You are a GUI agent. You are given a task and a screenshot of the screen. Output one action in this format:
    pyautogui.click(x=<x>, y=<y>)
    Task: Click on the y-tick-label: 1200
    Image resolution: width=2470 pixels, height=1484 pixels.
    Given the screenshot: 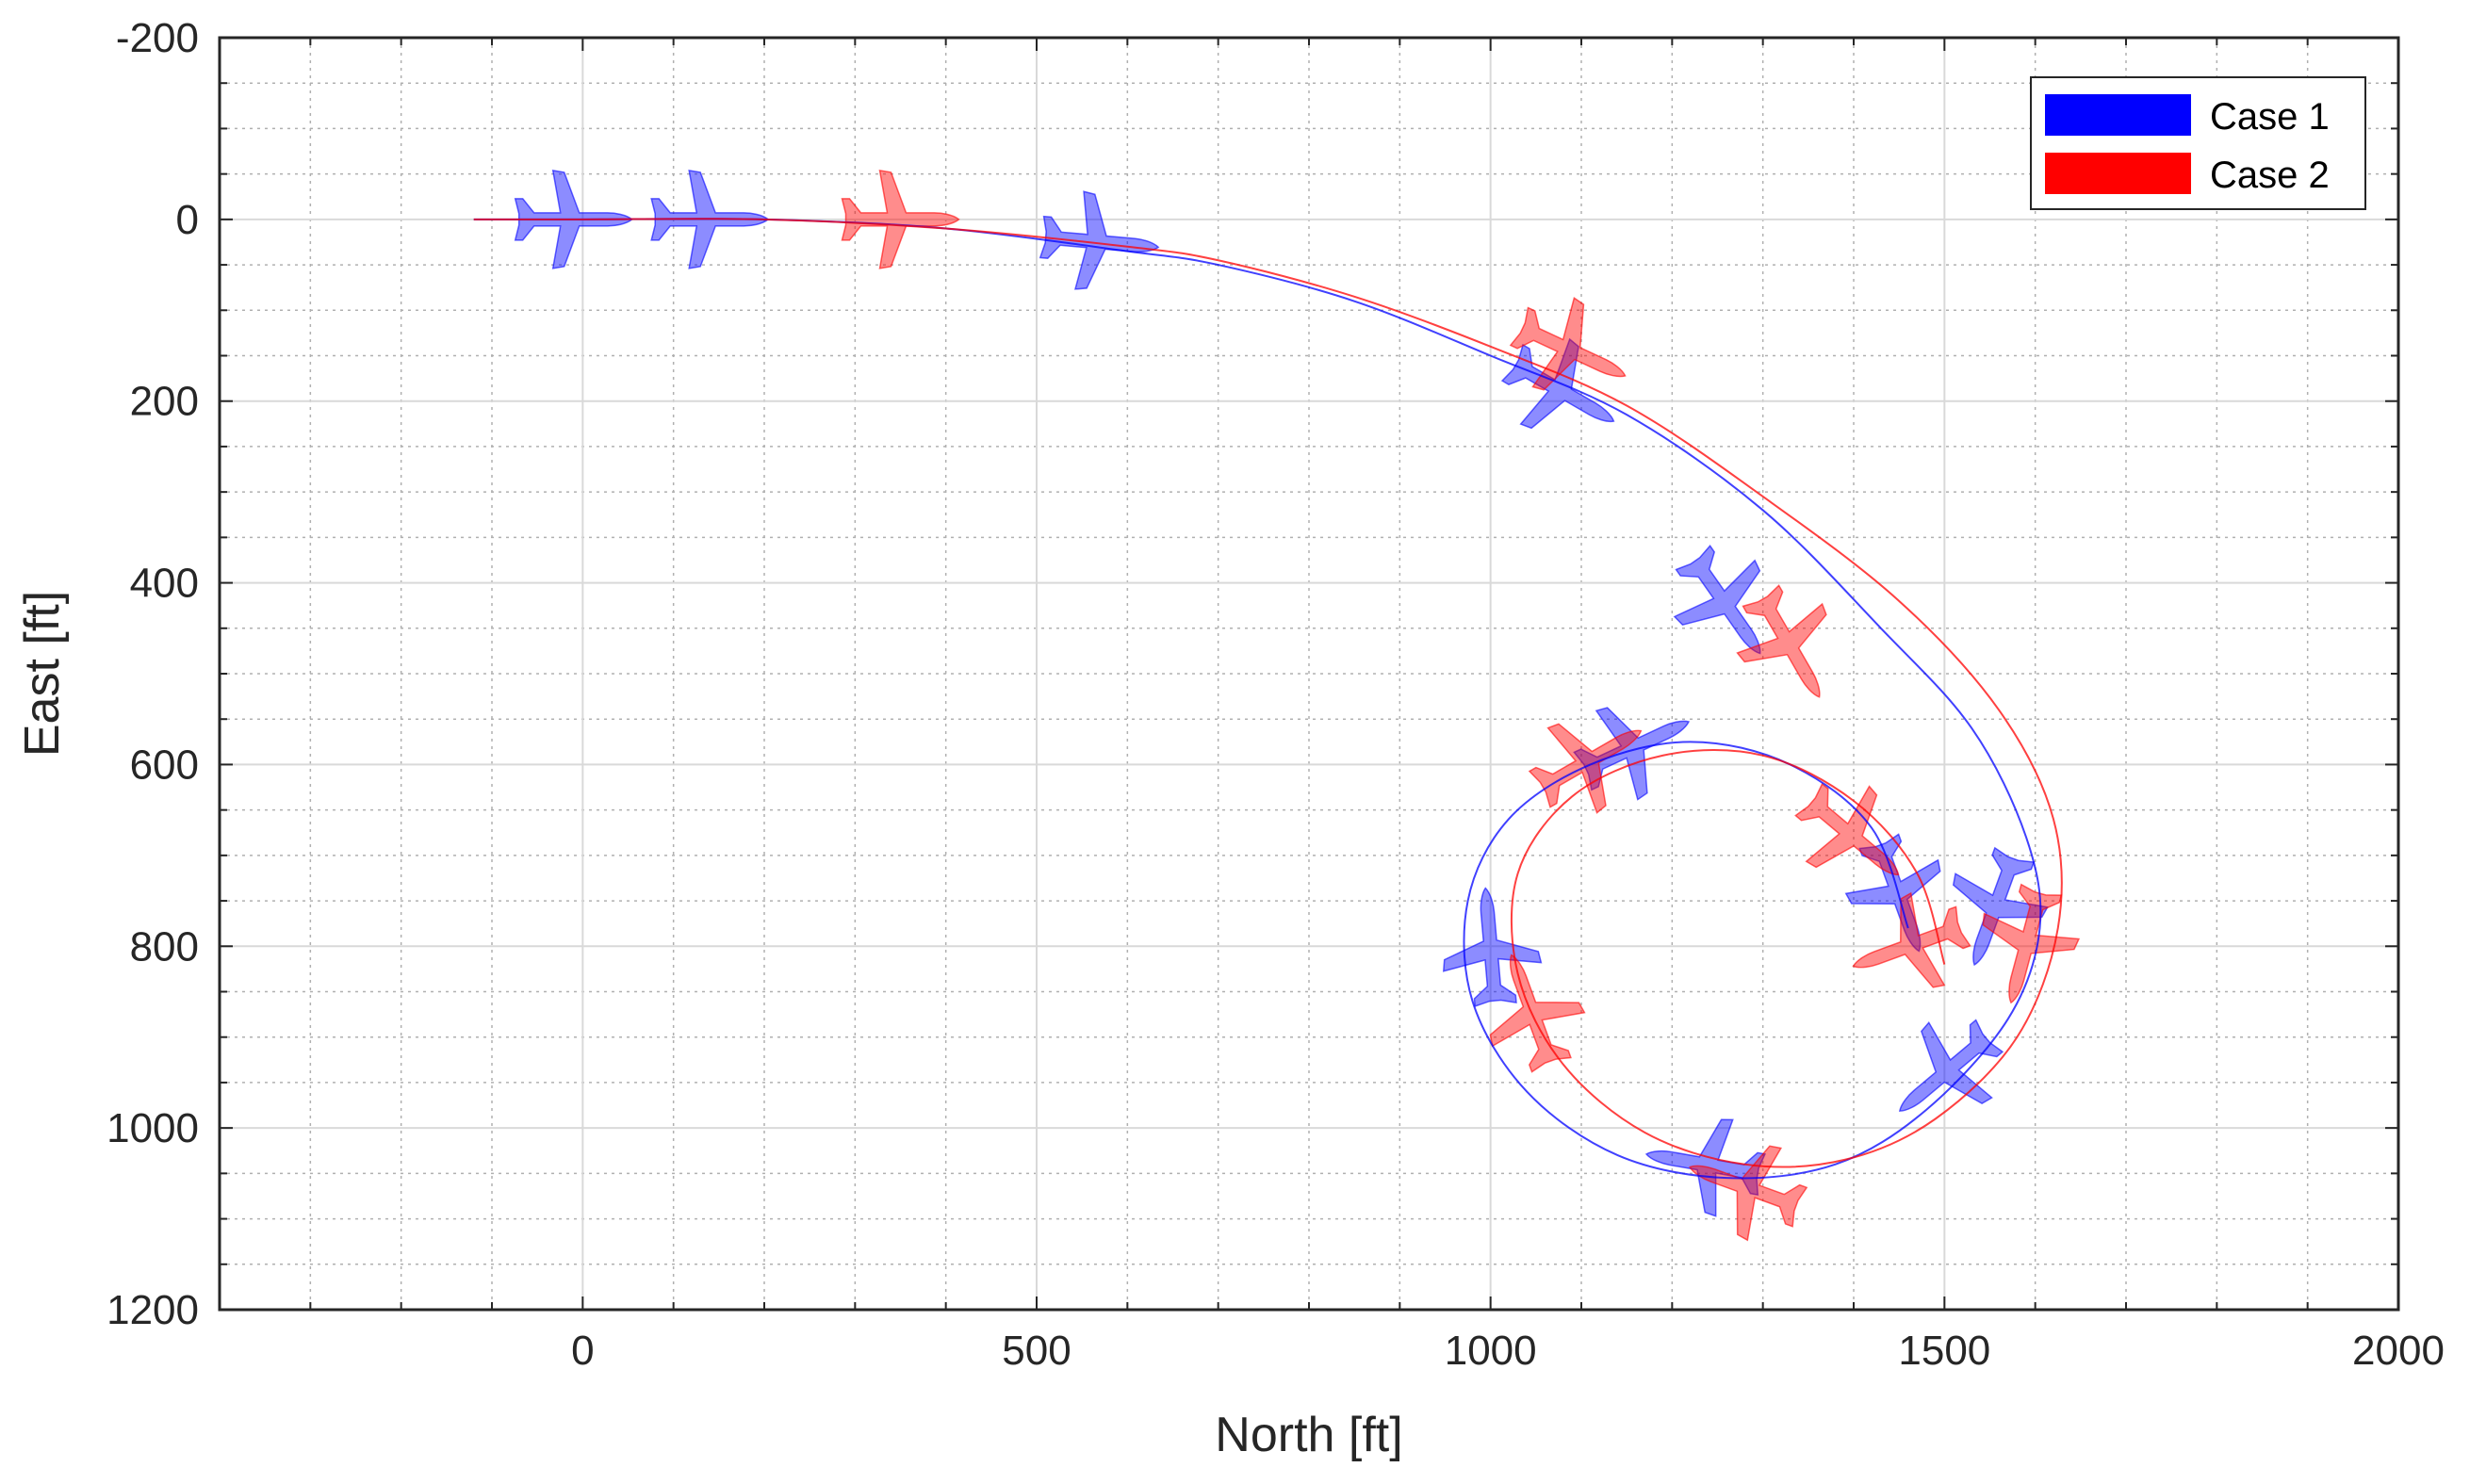 What is the action you would take?
    pyautogui.click(x=152, y=1310)
    